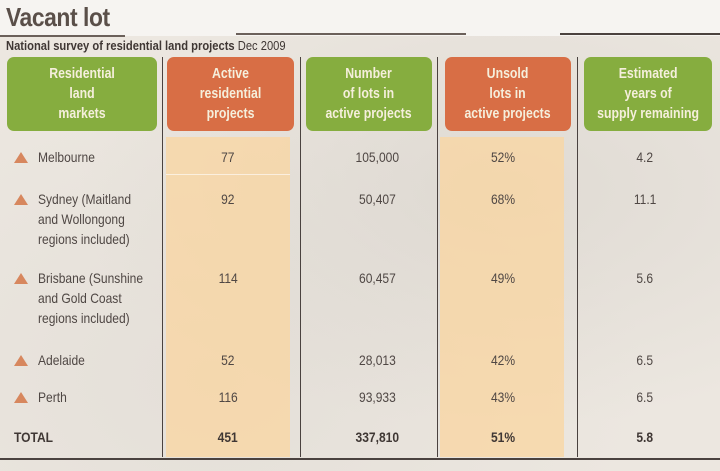 The image size is (720, 471). I want to click on title-band, so click(360, 18).